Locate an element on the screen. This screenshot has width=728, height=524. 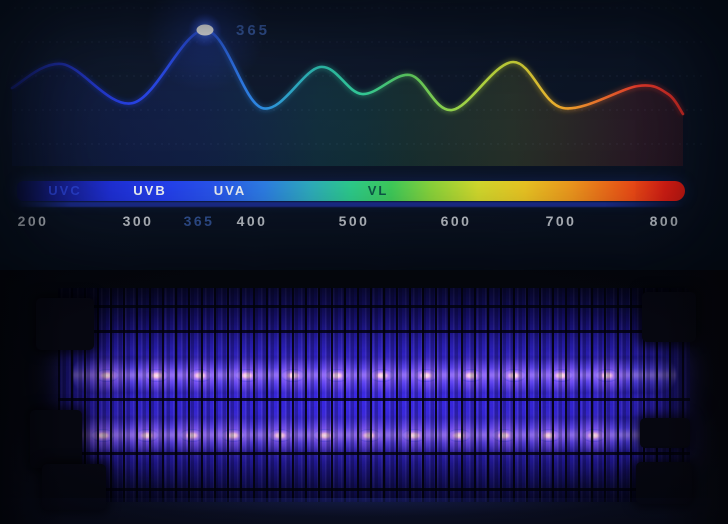
band-label-uva: UVA is located at coordinates (230, 190).